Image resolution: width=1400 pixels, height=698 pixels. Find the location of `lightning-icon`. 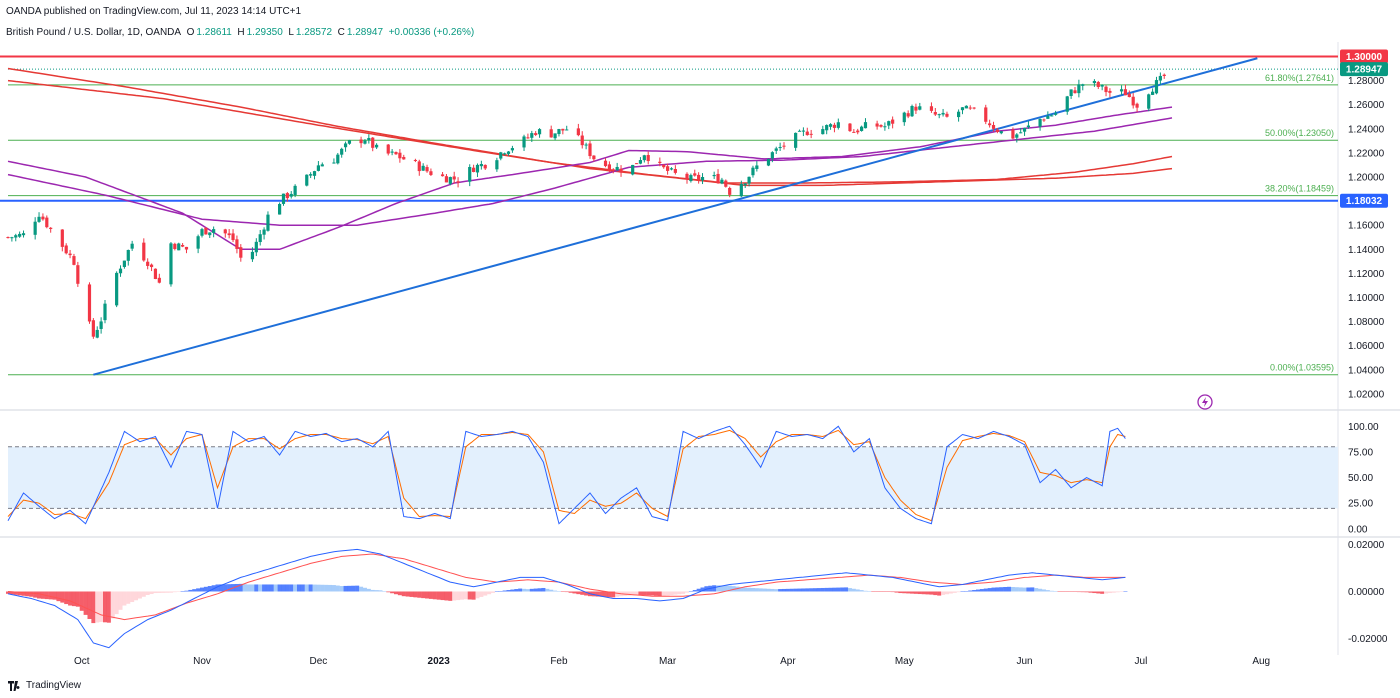

lightning-icon is located at coordinates (1205, 402).